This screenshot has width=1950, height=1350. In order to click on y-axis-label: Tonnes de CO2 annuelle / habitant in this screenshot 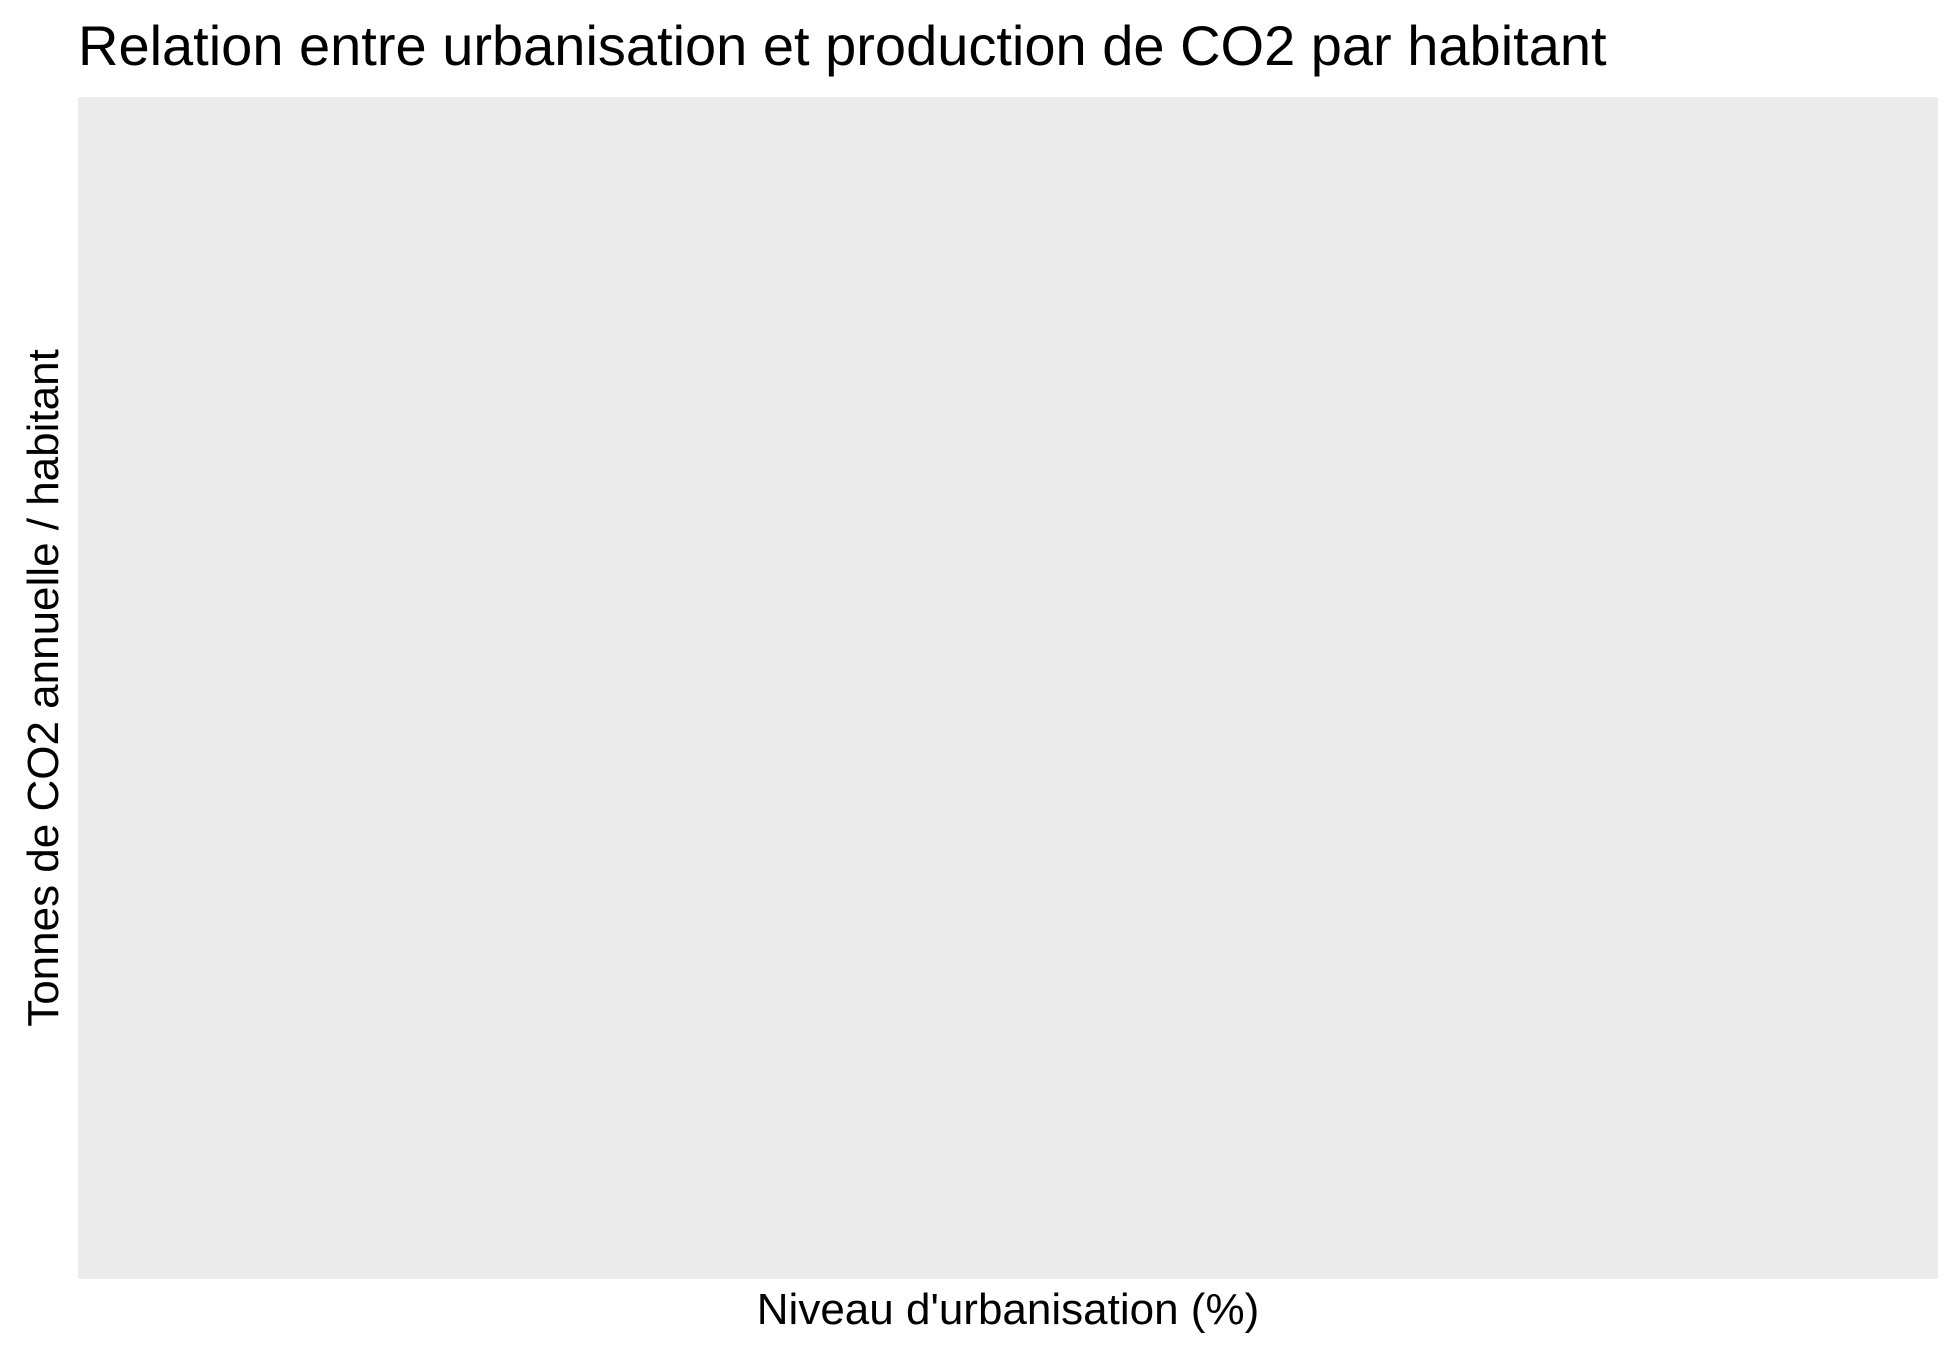, I will do `click(43, 688)`.